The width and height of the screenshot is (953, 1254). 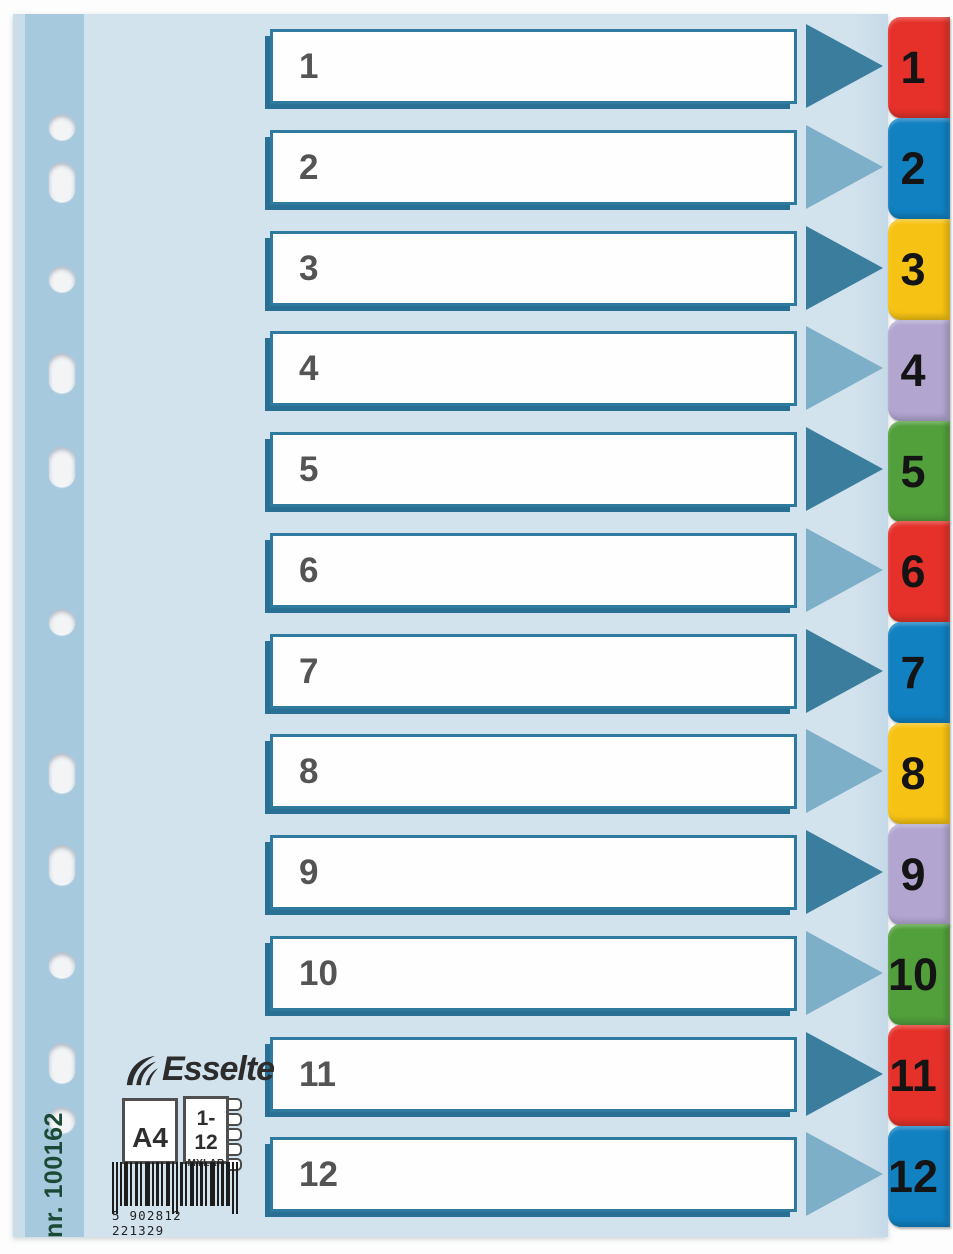 What do you see at coordinates (237, 1134) in the screenshot?
I see `mini-tabs-icon` at bounding box center [237, 1134].